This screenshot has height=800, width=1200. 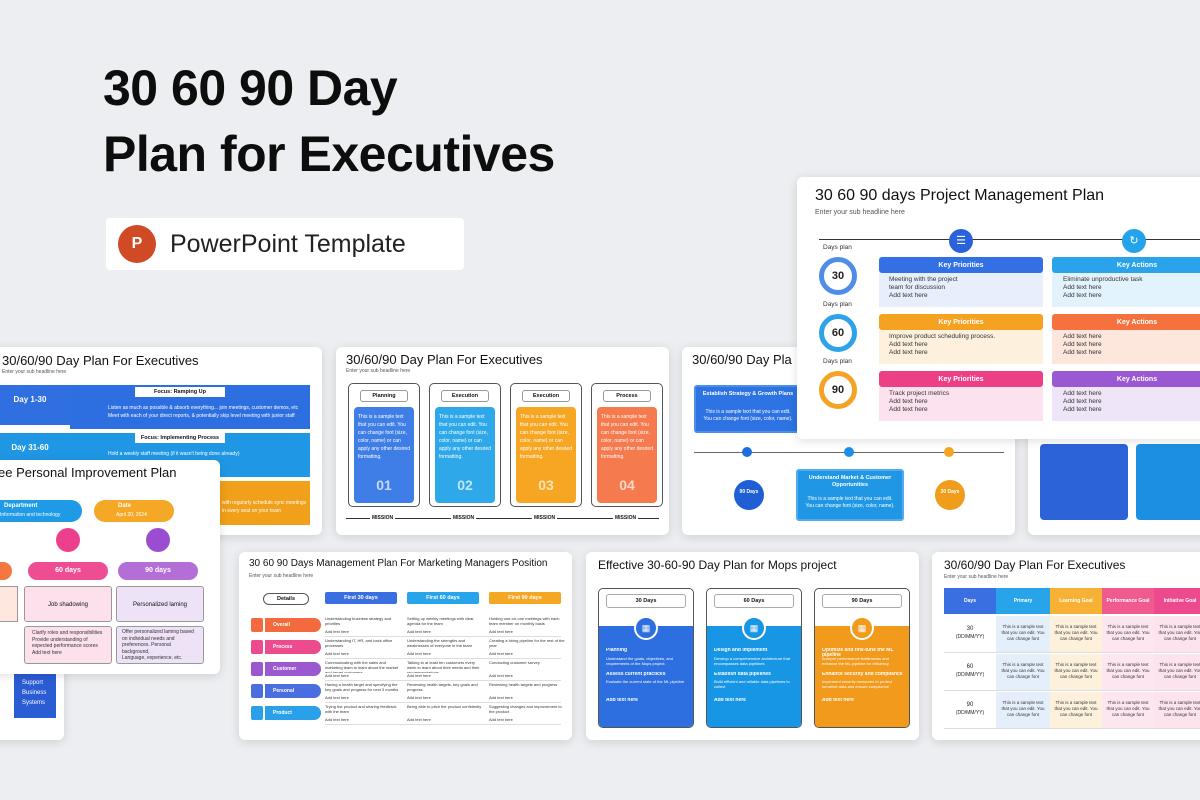 What do you see at coordinates (464, 518) in the screenshot?
I see `mission-label-2: MISSION` at bounding box center [464, 518].